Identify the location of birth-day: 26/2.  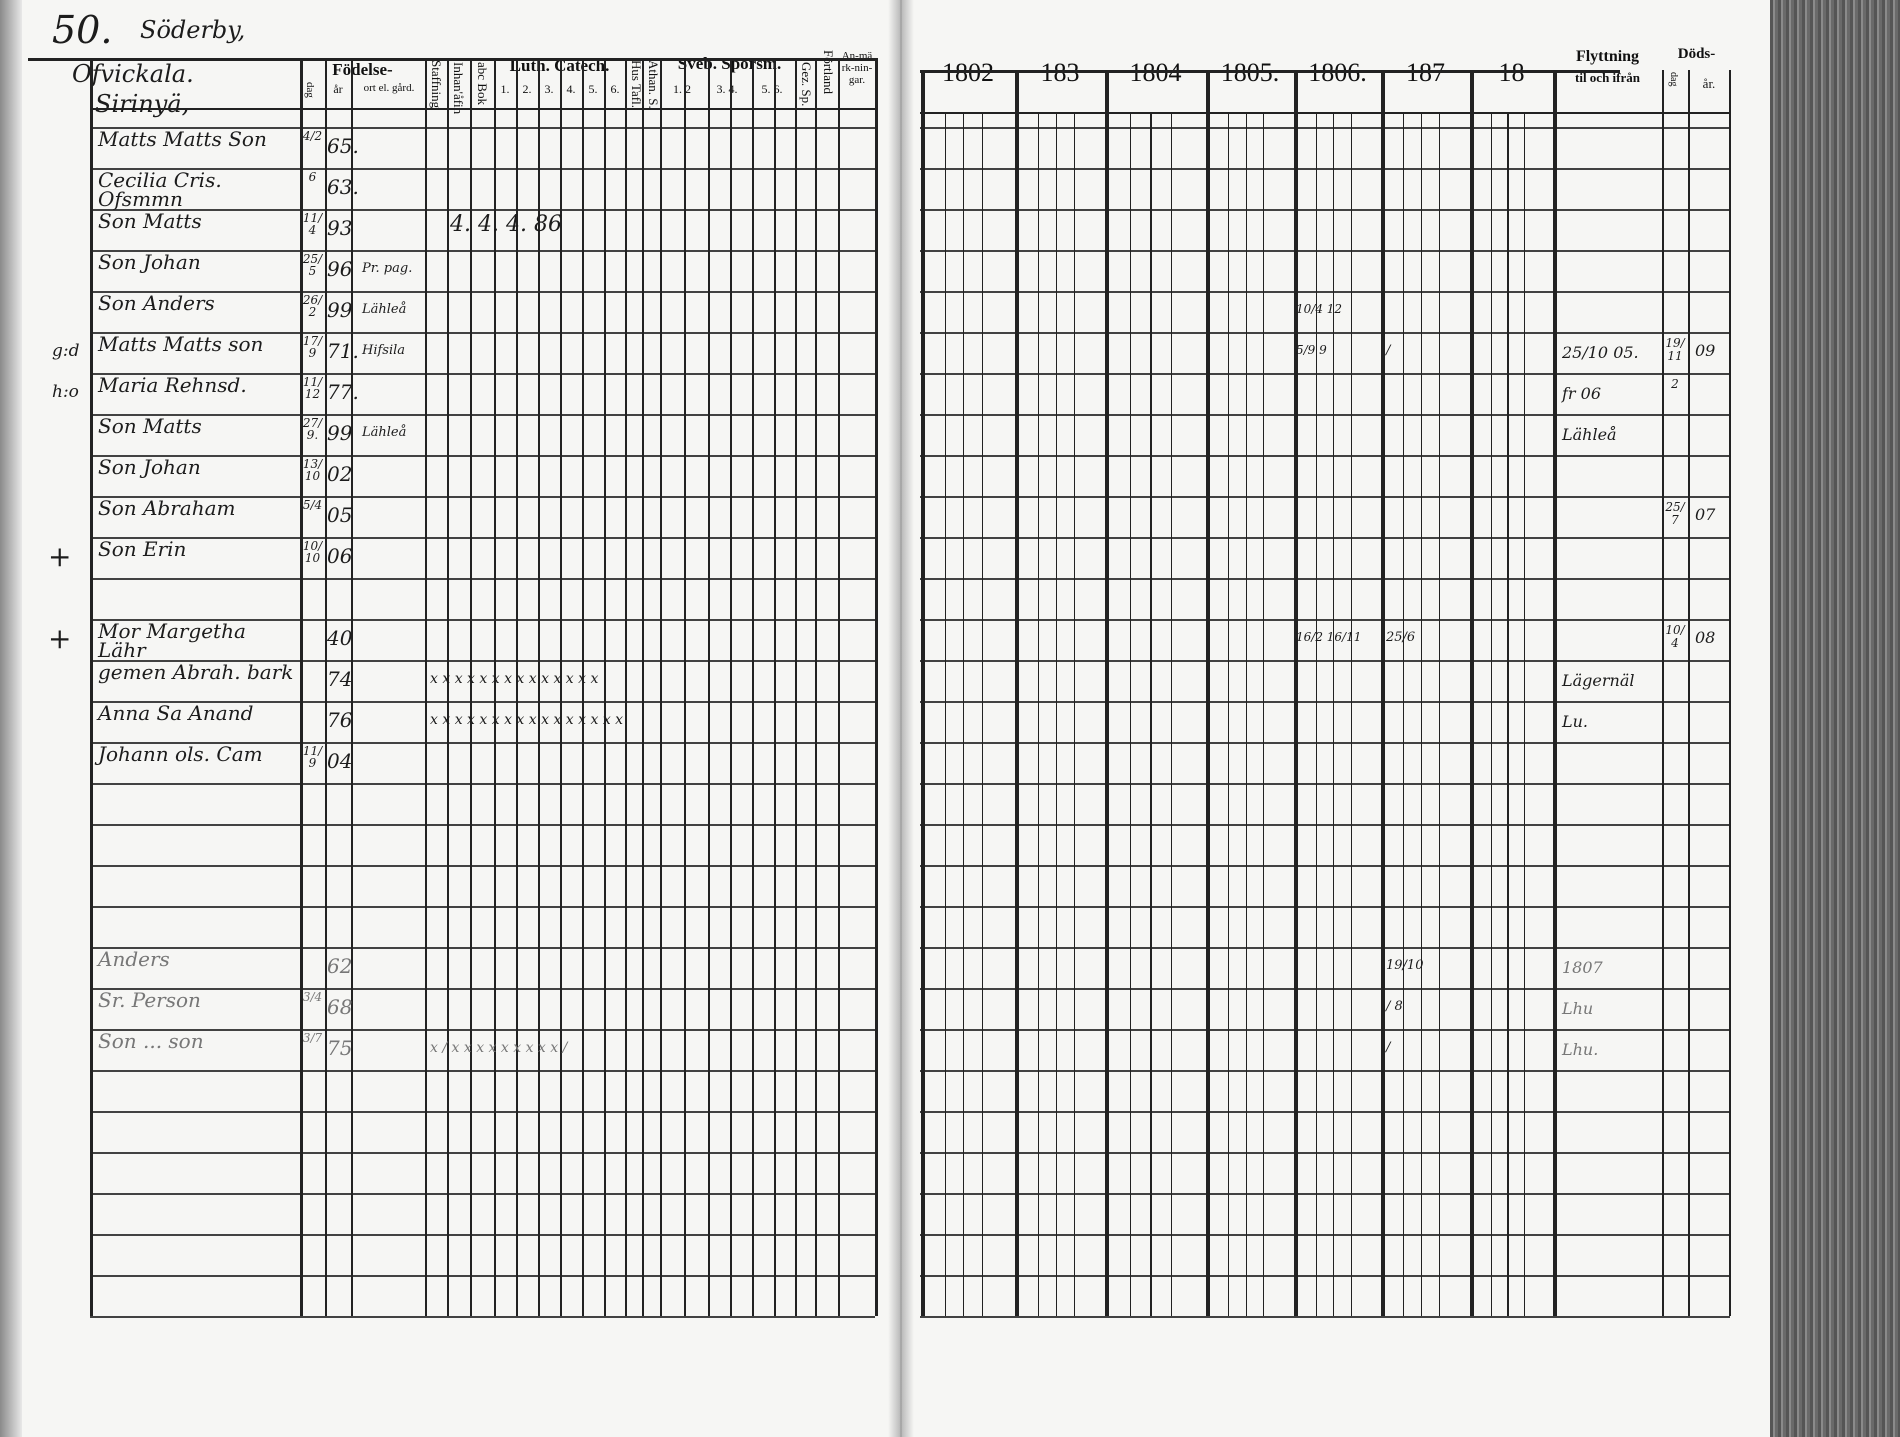
(312, 306).